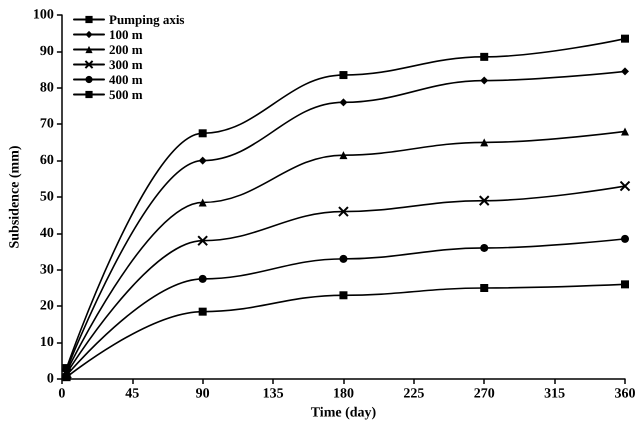 The height and width of the screenshot is (434, 642). What do you see at coordinates (47, 51) in the screenshot?
I see `y-tick-label: 90` at bounding box center [47, 51].